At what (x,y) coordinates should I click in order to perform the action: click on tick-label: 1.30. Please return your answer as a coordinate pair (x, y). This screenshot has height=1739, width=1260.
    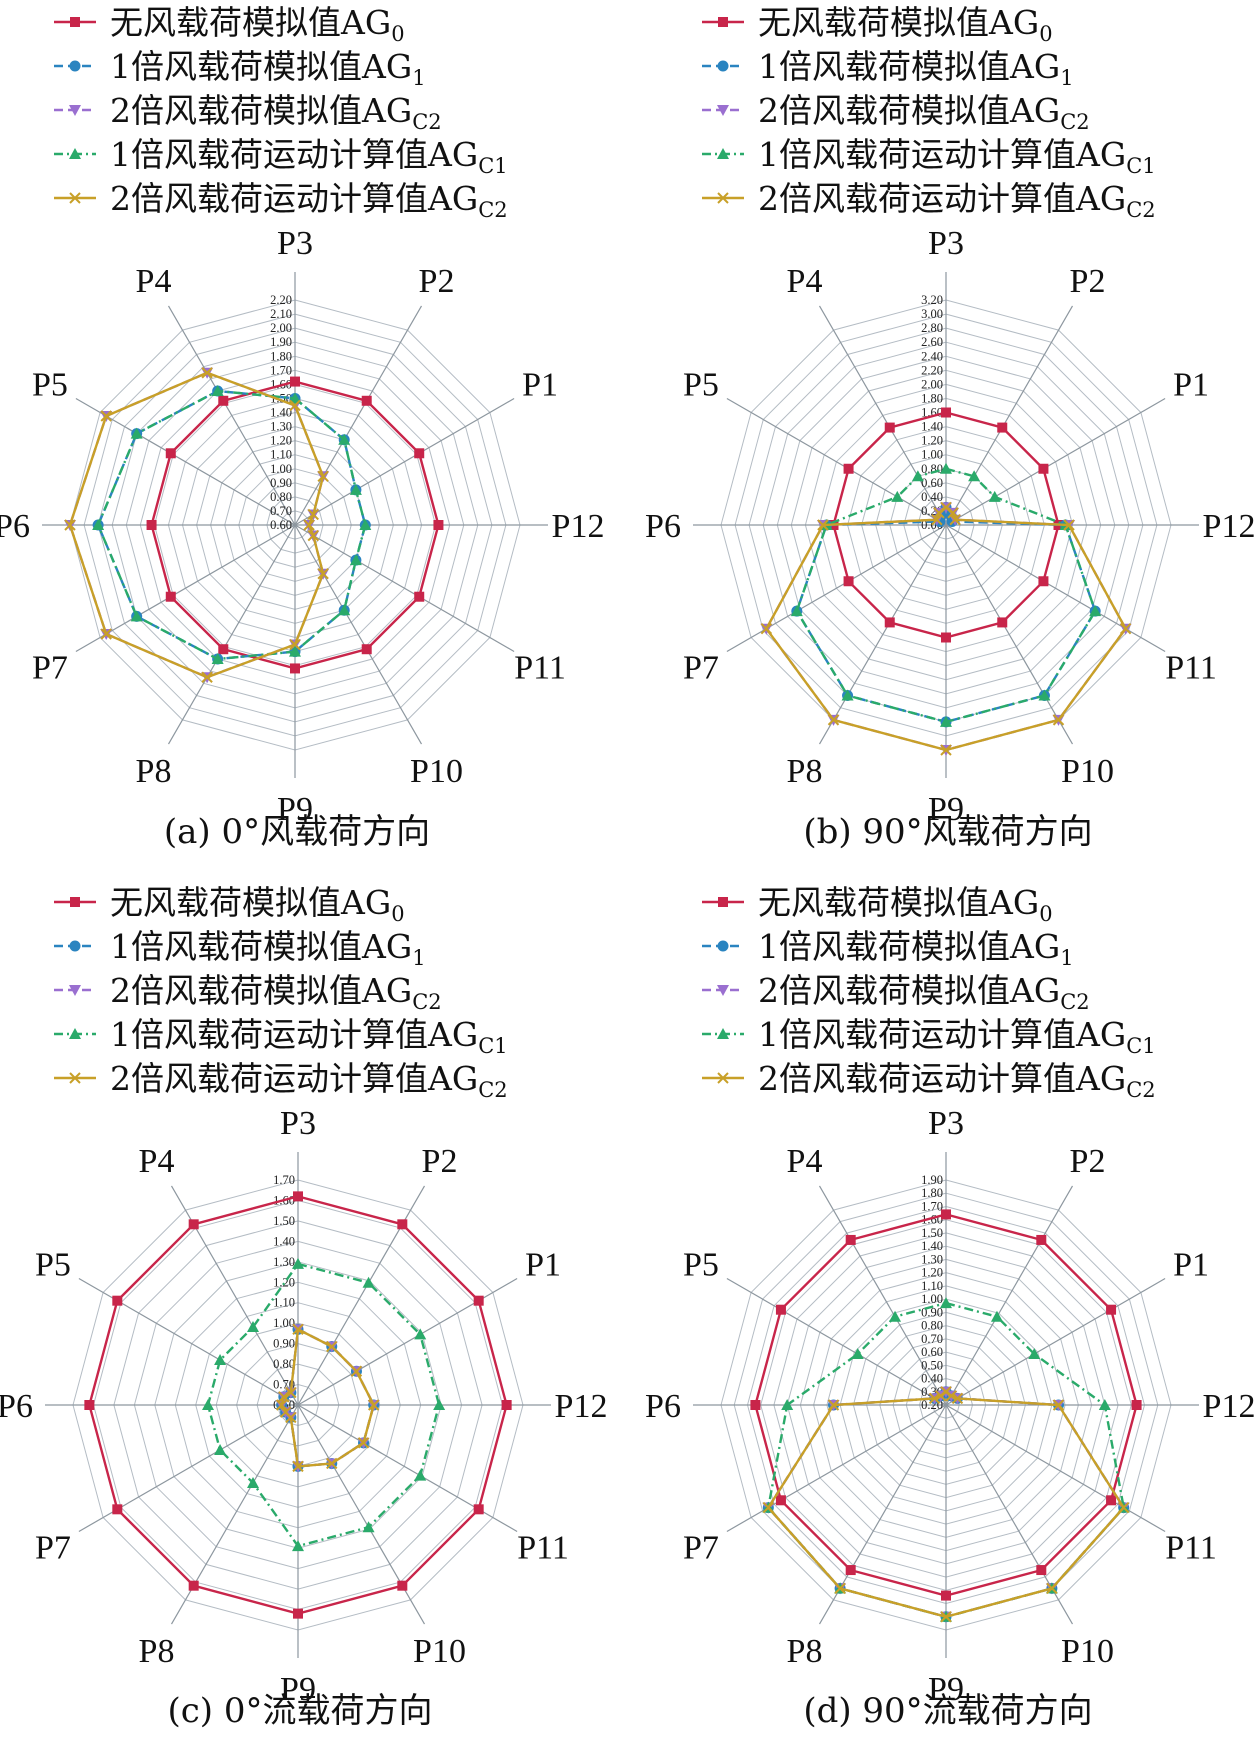
    Looking at the image, I should click on (932, 1259).